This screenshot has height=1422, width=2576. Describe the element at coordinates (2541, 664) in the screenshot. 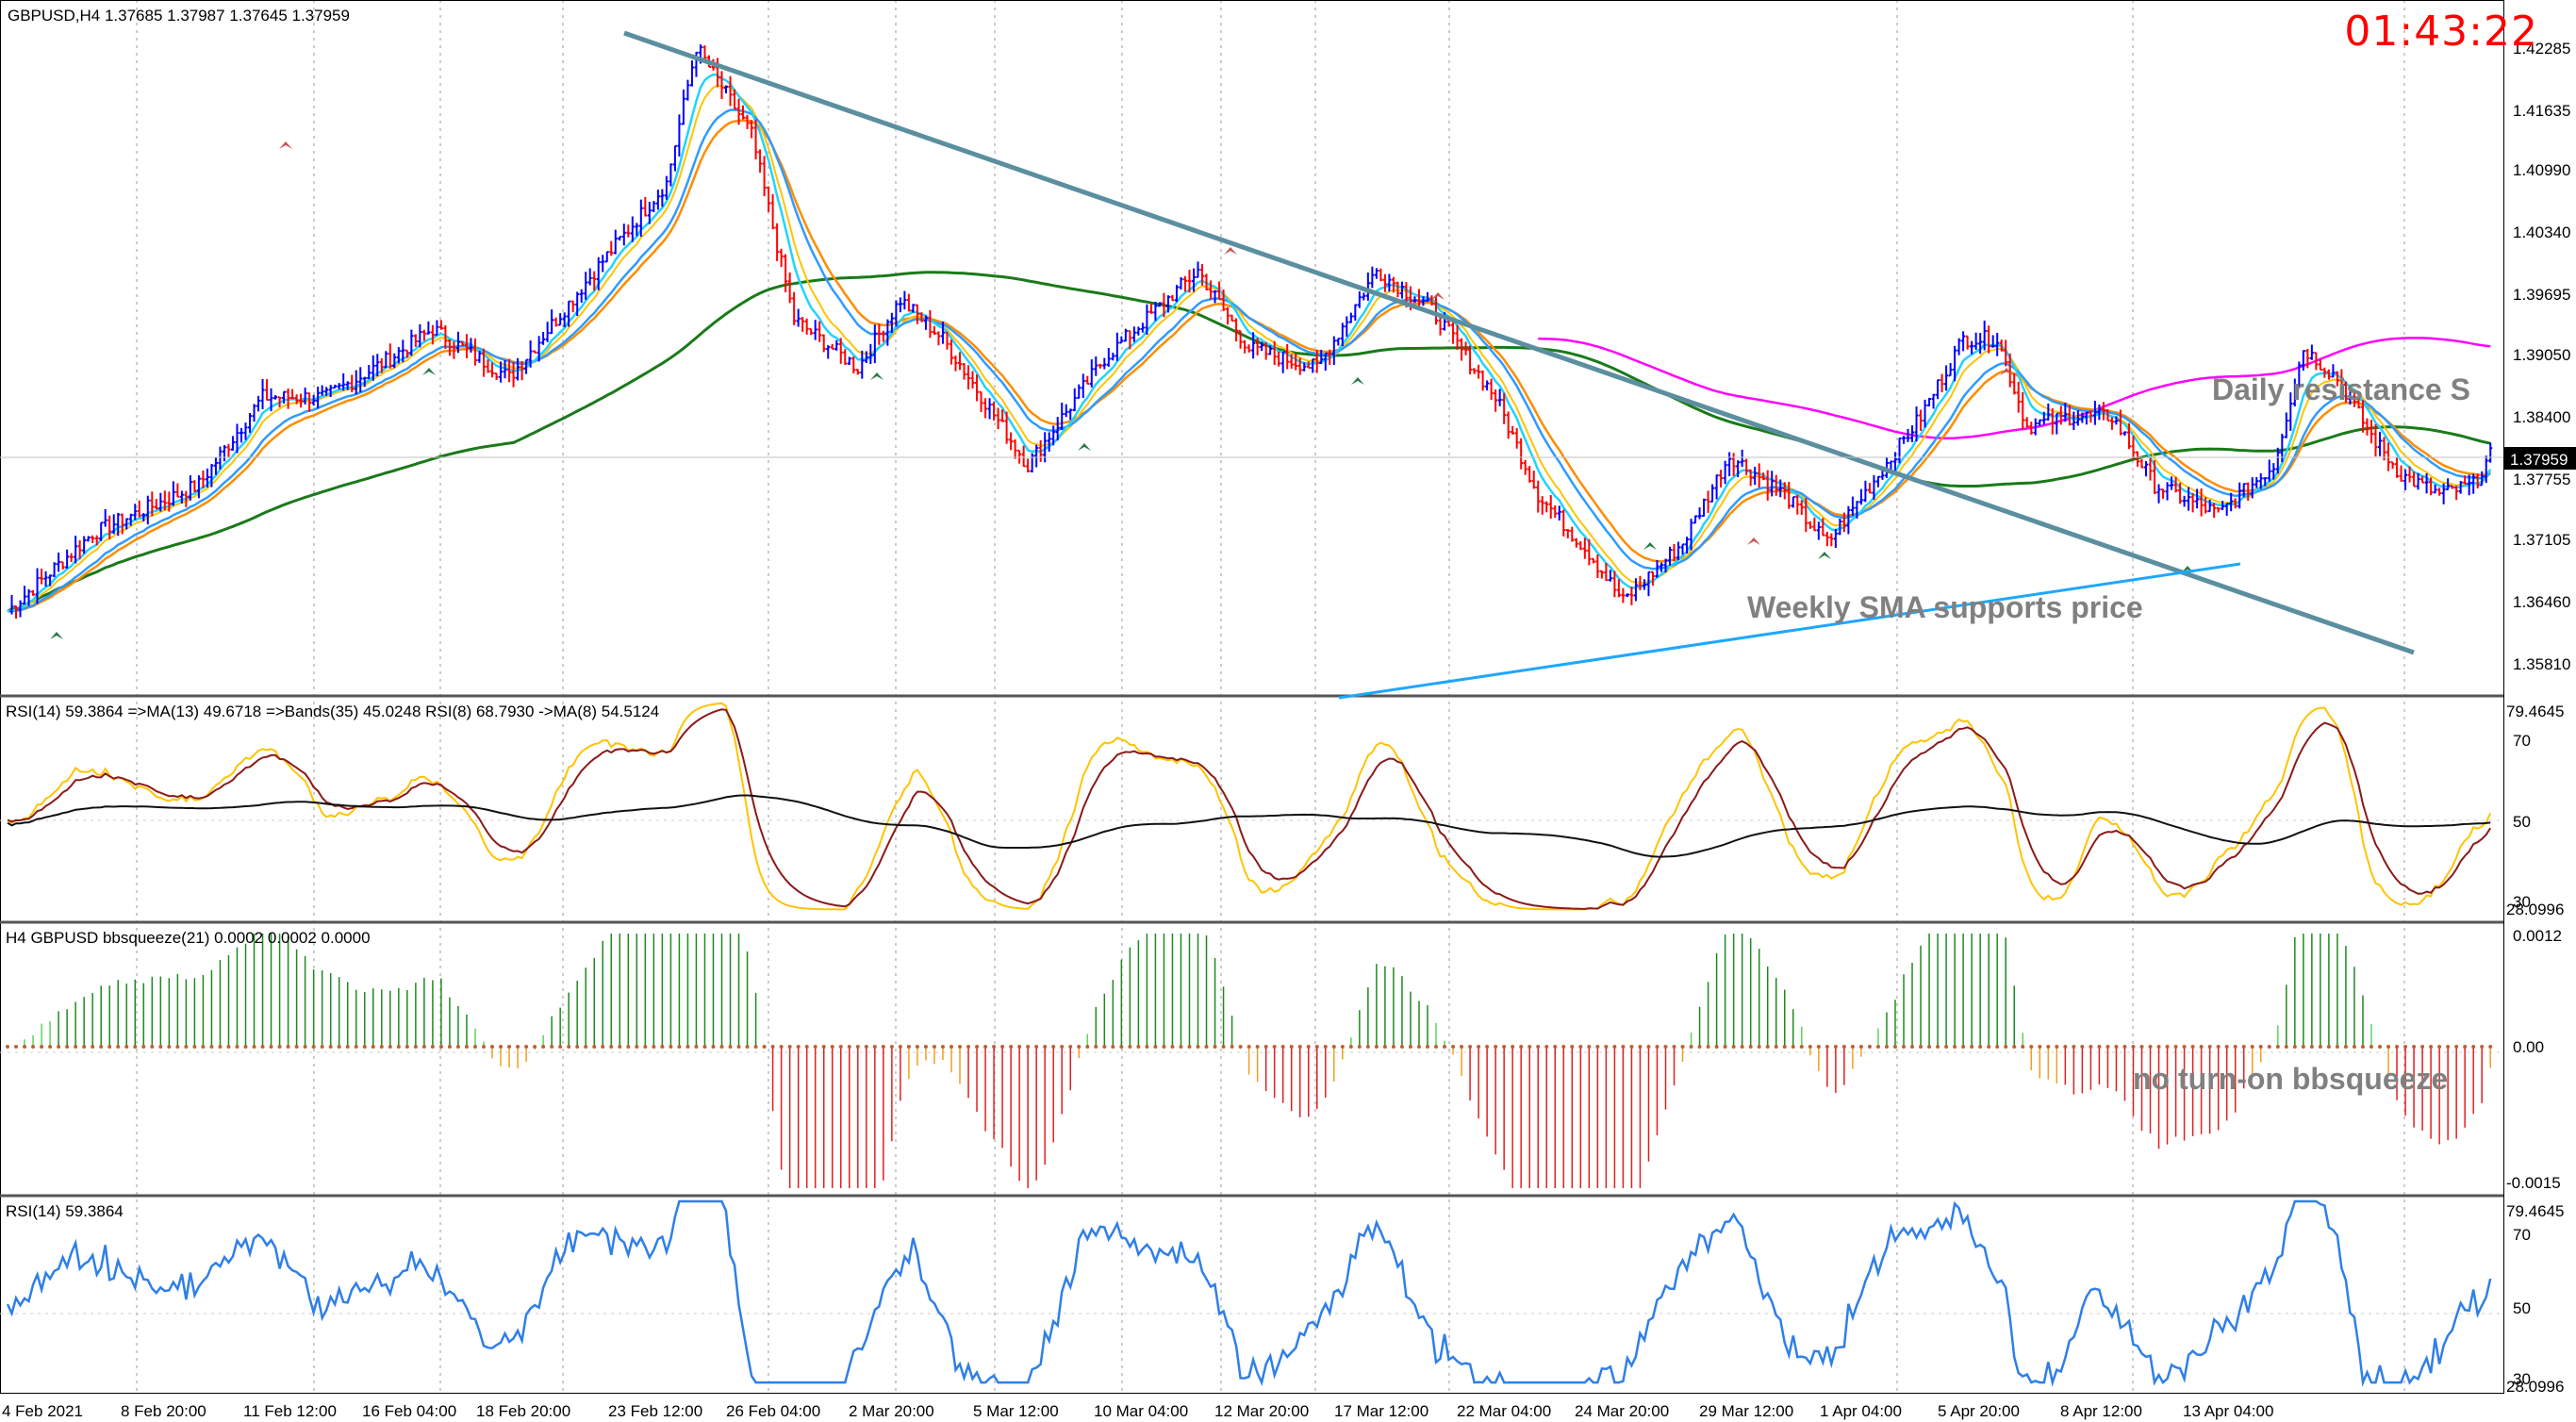

I see `price-tick: 1.35810` at that location.